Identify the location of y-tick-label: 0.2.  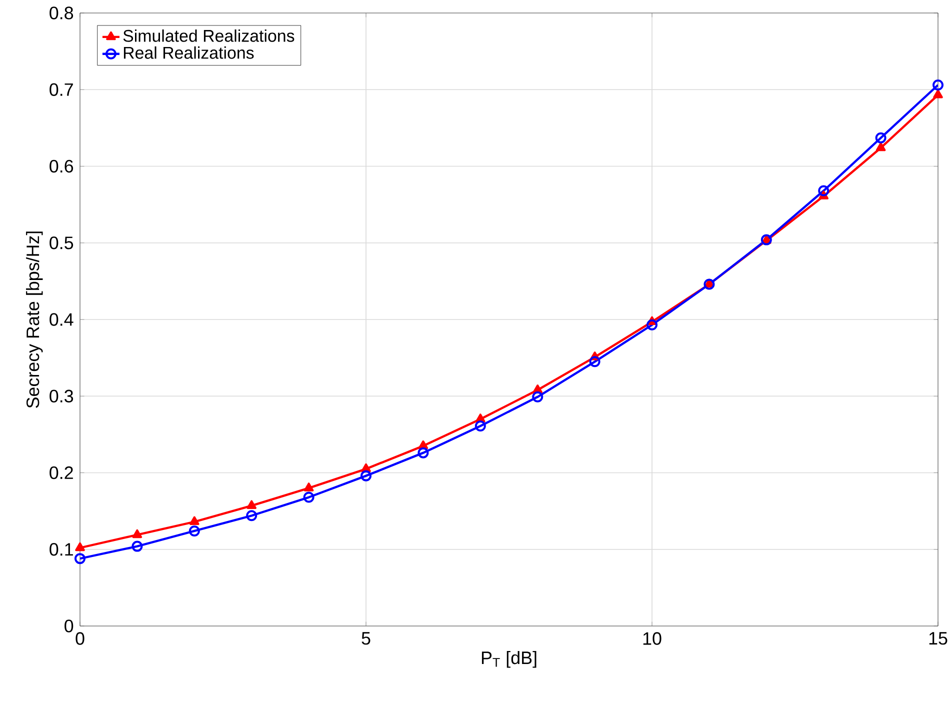
(61, 473).